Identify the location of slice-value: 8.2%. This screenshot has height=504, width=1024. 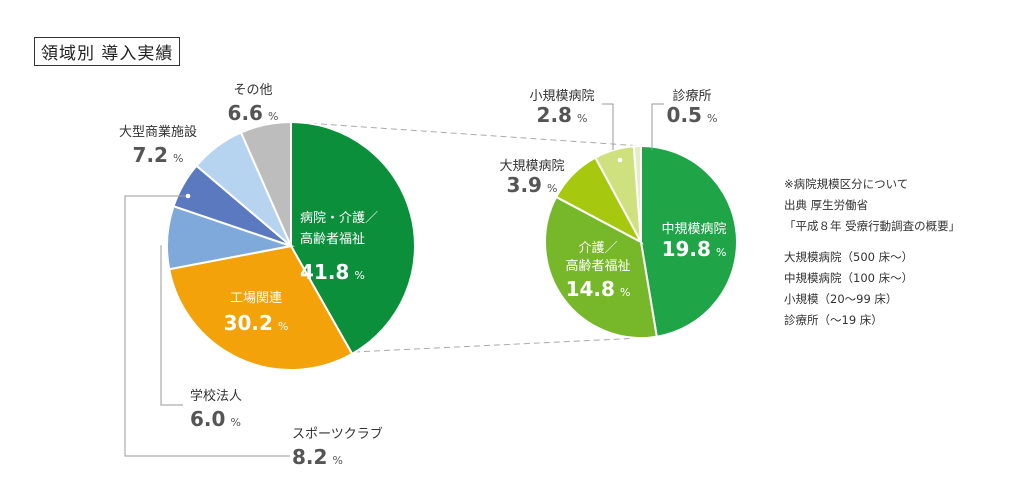
(317, 457).